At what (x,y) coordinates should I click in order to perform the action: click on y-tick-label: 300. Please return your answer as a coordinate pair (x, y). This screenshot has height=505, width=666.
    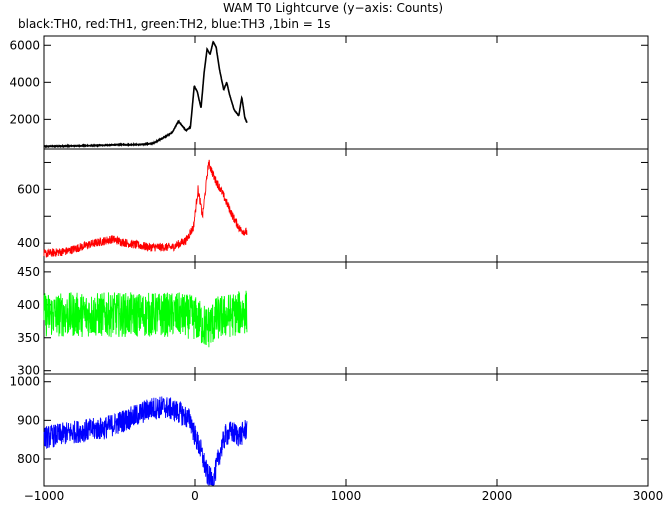
    Looking at the image, I should click on (28, 371).